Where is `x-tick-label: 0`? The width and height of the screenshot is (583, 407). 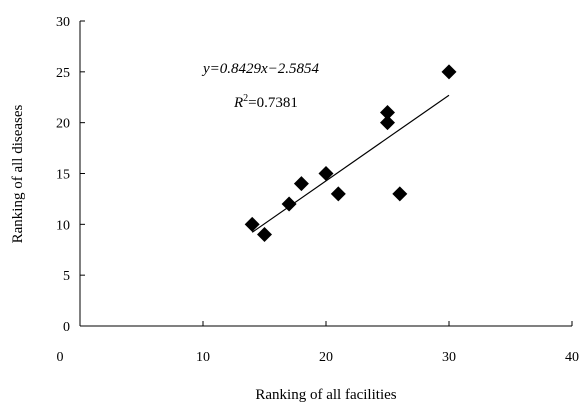
x-tick-label: 0 is located at coordinates (60, 357).